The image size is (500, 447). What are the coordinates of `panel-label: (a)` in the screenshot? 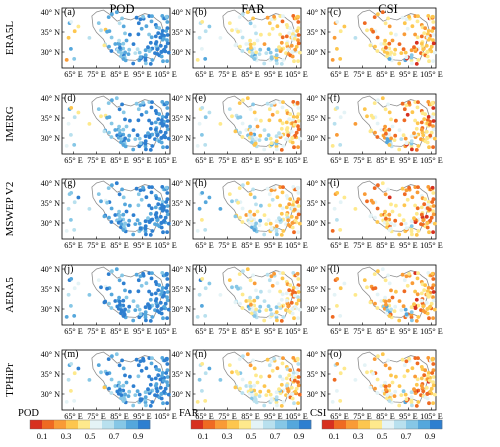 It's located at (69, 12).